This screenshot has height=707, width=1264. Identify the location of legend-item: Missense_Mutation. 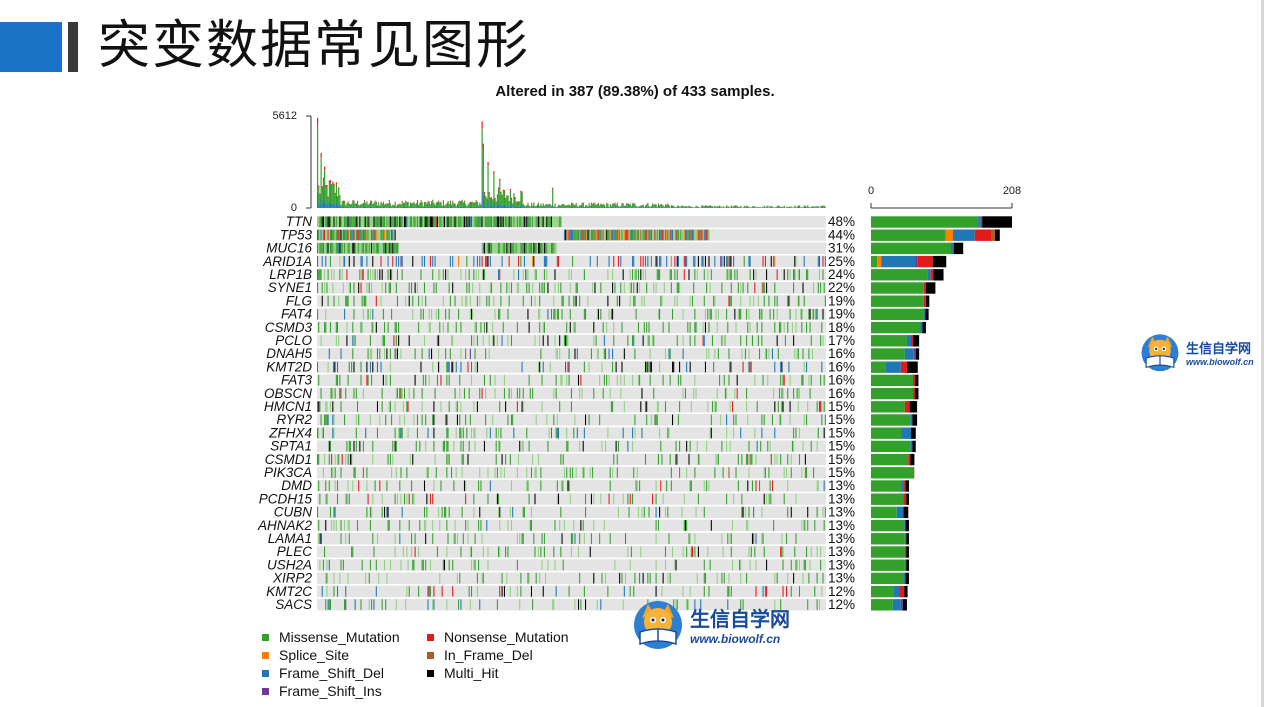
(331, 637).